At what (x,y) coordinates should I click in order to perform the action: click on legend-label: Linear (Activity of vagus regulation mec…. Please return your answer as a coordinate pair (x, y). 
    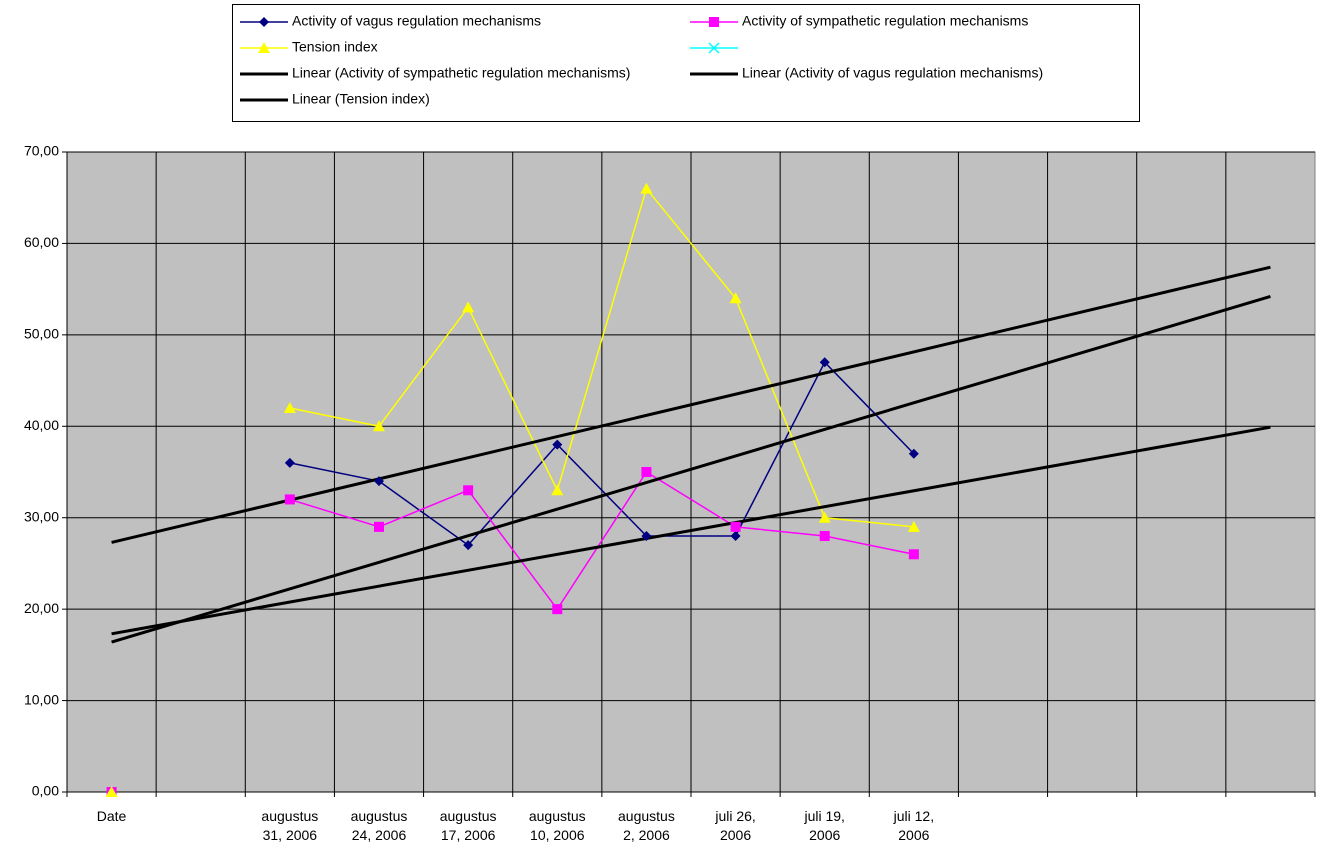
    Looking at the image, I should click on (892, 73).